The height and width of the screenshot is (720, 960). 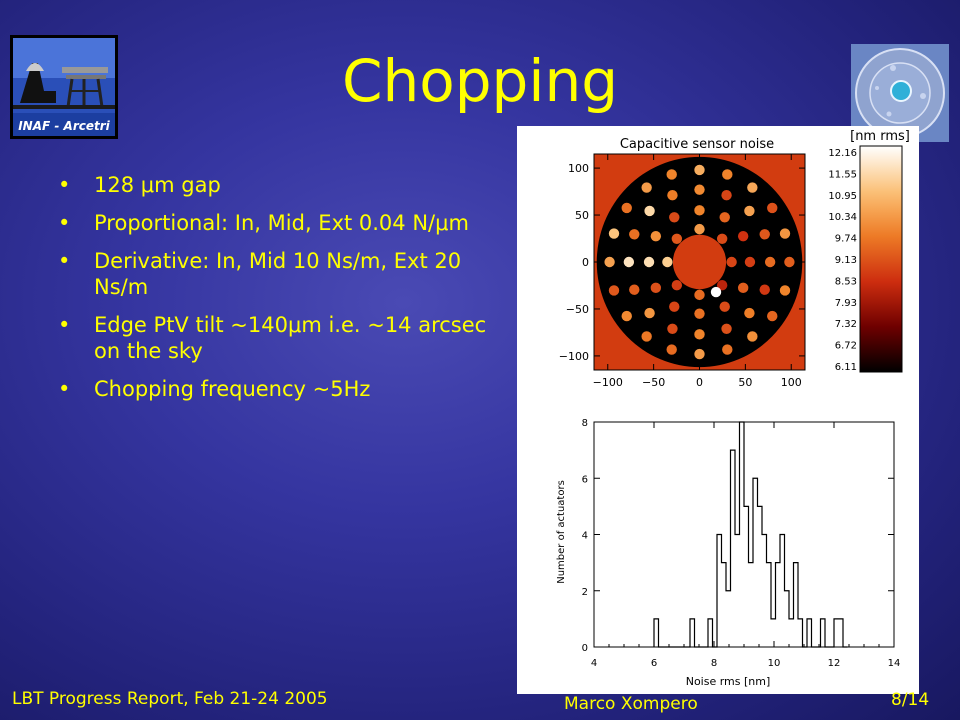 What do you see at coordinates (585, 536) in the screenshot?
I see `histogram-y-tick-label: 4` at bounding box center [585, 536].